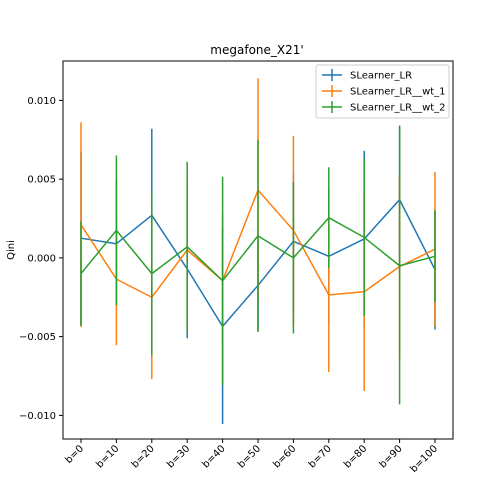  Describe the element at coordinates (37, 416) in the screenshot. I see `y-tick-label: −0.010` at that location.